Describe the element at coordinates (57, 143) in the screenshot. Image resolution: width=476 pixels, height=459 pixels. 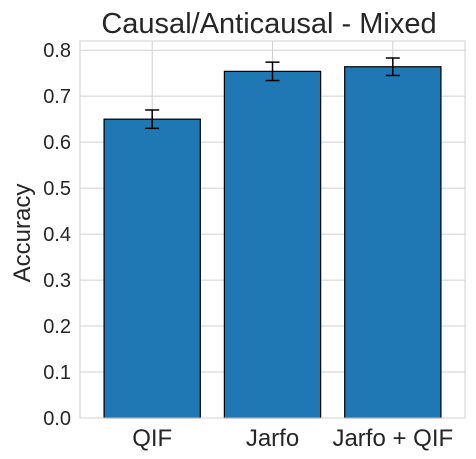
I see `y-tick-label: 0.6` at that location.